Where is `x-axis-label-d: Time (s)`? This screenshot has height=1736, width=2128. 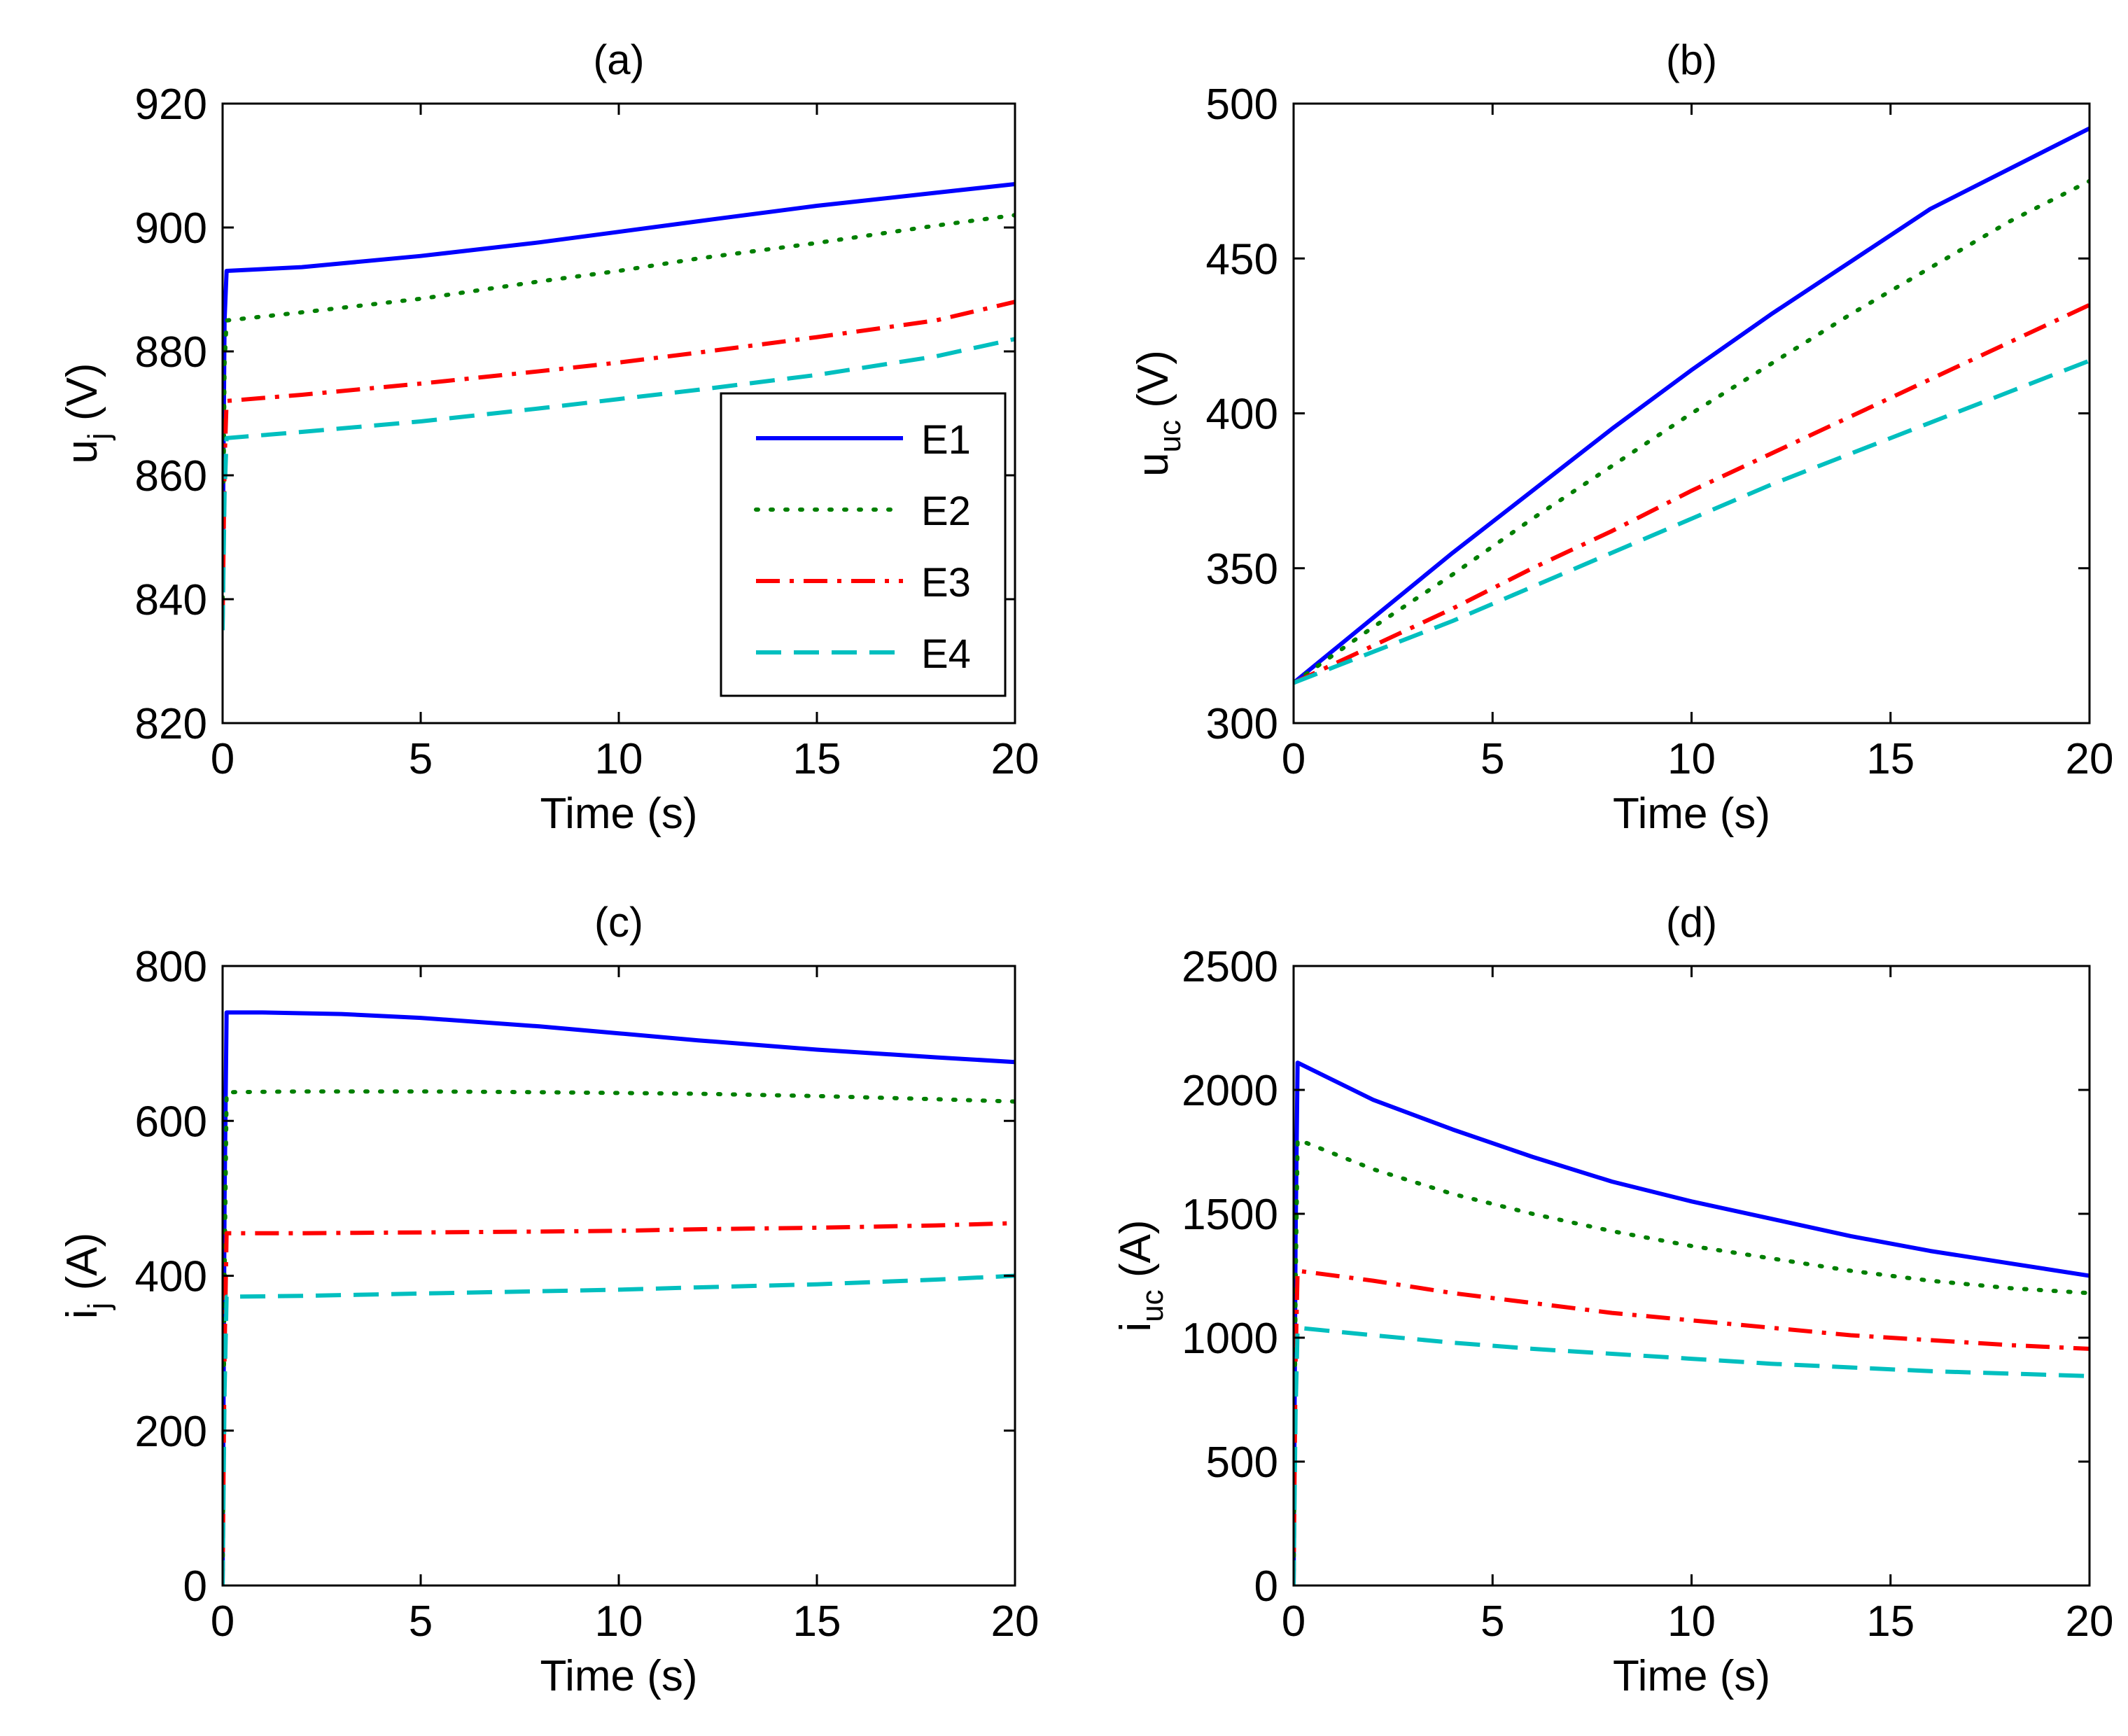 x-axis-label-d: Time (s) is located at coordinates (1691, 1676).